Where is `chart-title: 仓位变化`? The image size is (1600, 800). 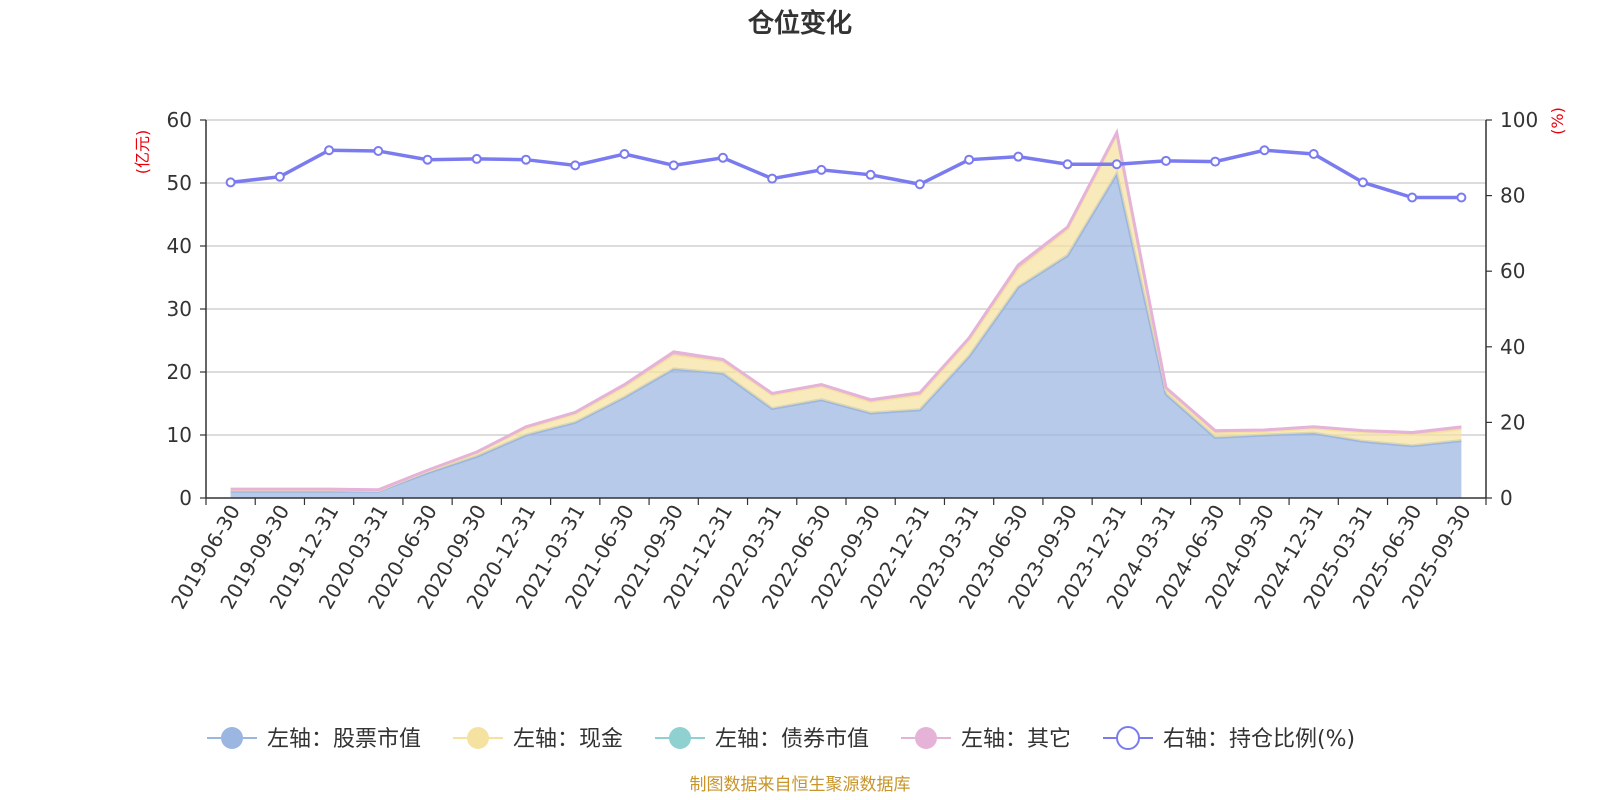
chart-title: 仓位变化 is located at coordinates (799, 23).